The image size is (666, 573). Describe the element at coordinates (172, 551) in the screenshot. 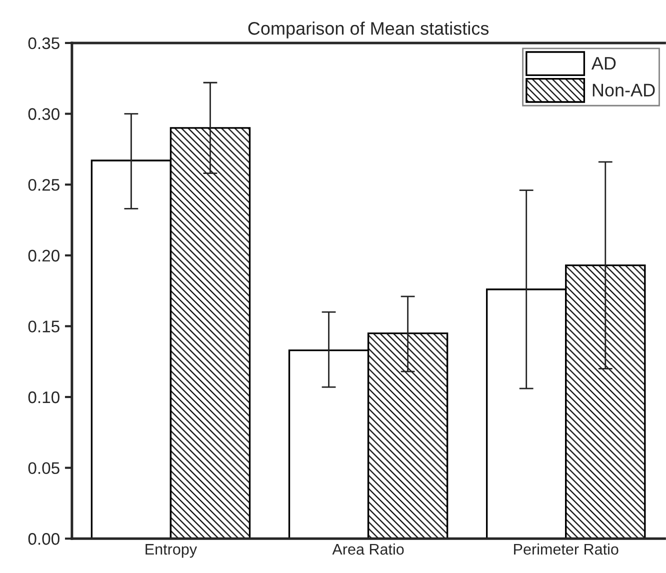

I see `x-tick-label: Entropy` at that location.